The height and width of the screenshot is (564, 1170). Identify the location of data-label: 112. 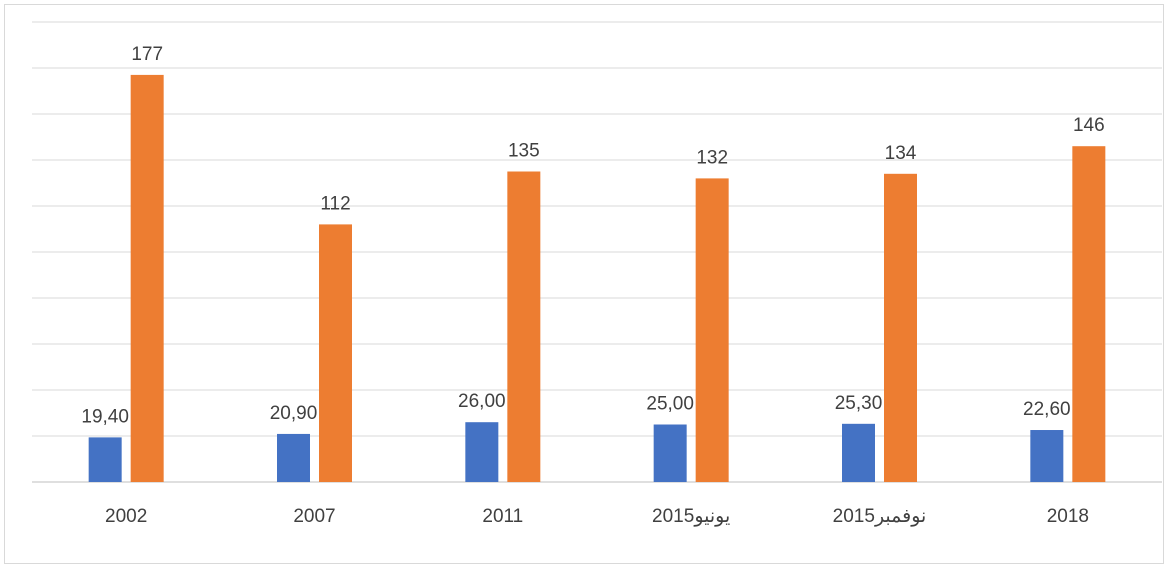
(335, 203).